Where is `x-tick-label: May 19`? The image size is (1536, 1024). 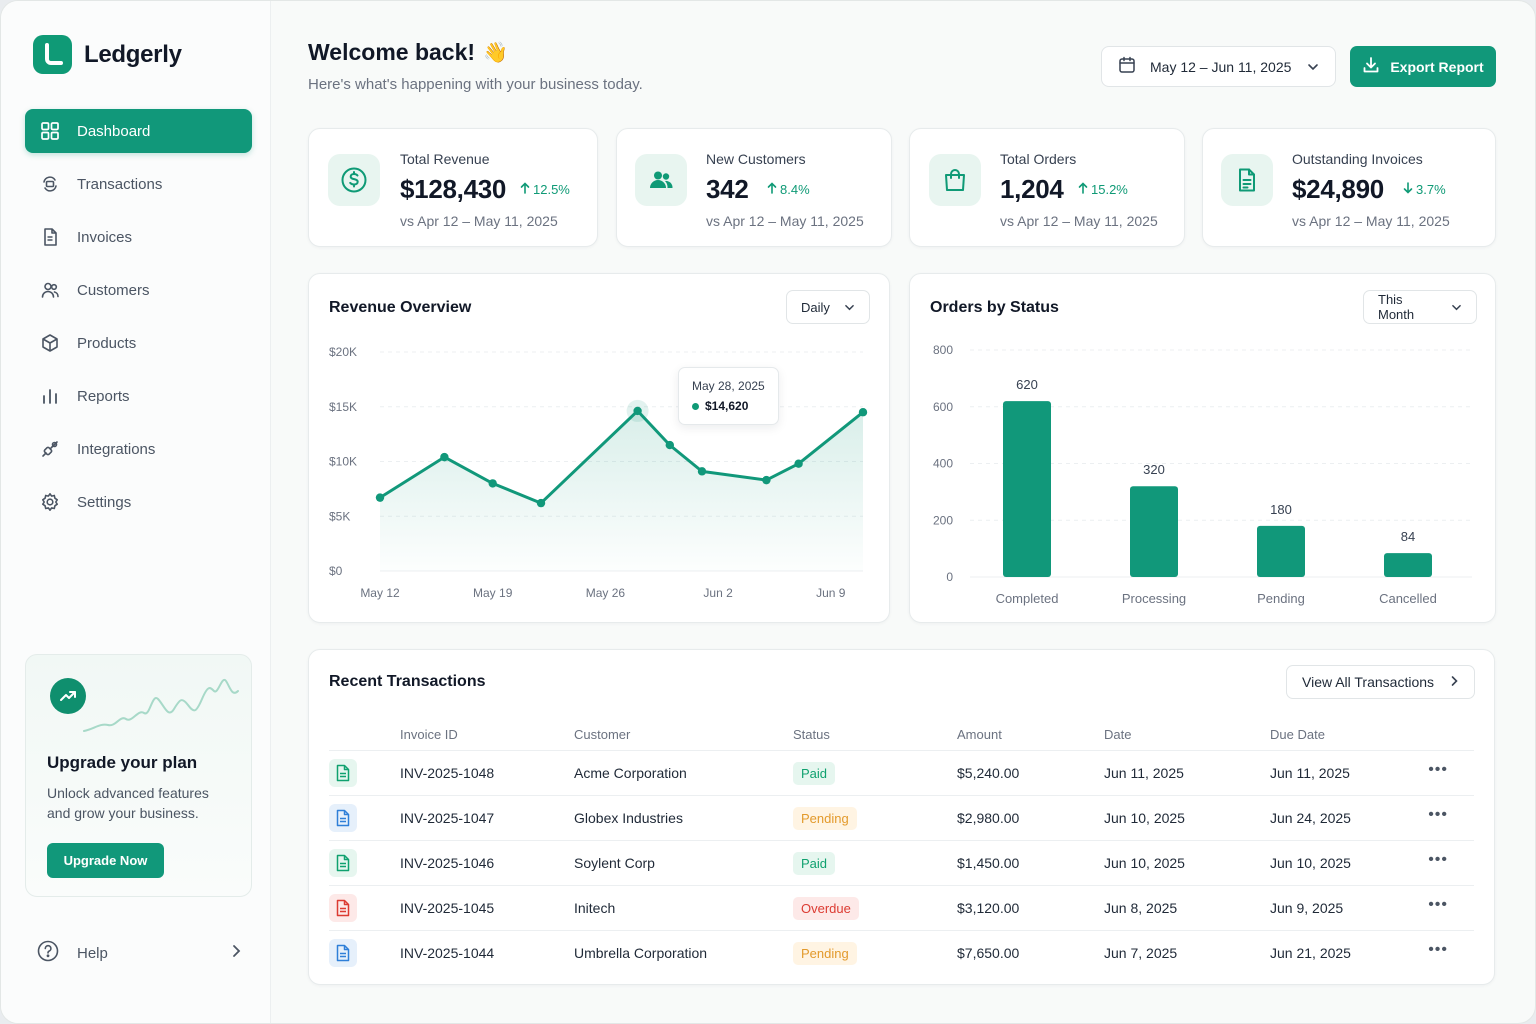 x-tick-label: May 19 is located at coordinates (493, 593).